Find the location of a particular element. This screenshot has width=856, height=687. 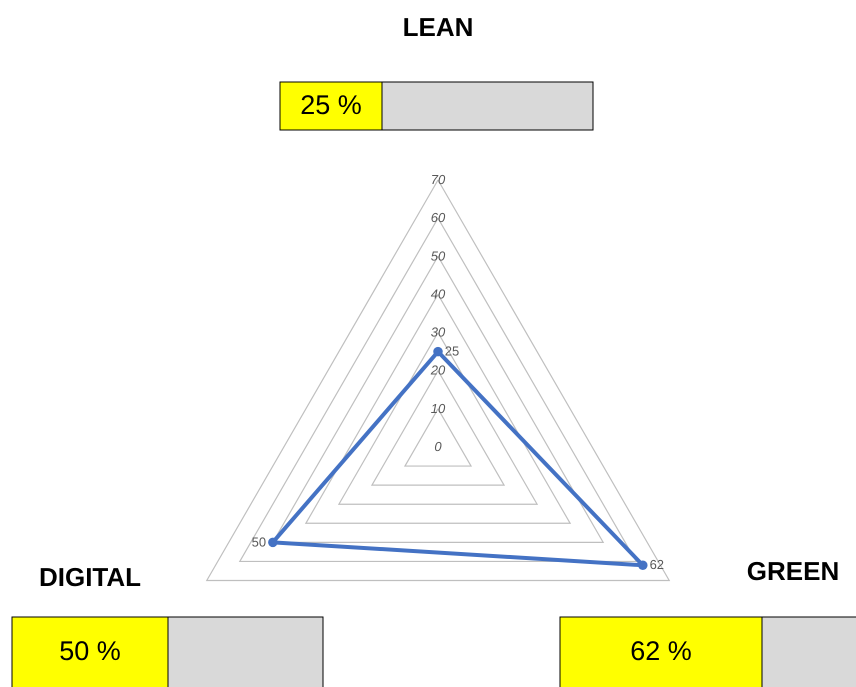

data-label: 25 is located at coordinates (452, 351).